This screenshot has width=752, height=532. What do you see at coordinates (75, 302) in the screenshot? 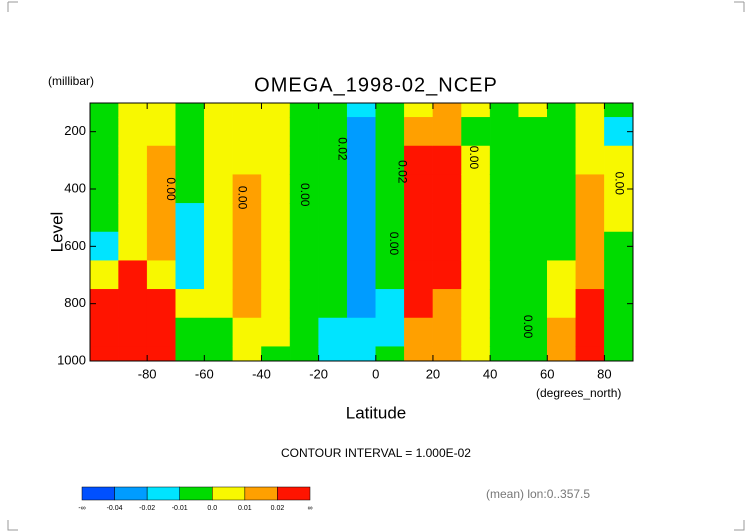
I see `y-tick-label: 800` at bounding box center [75, 302].